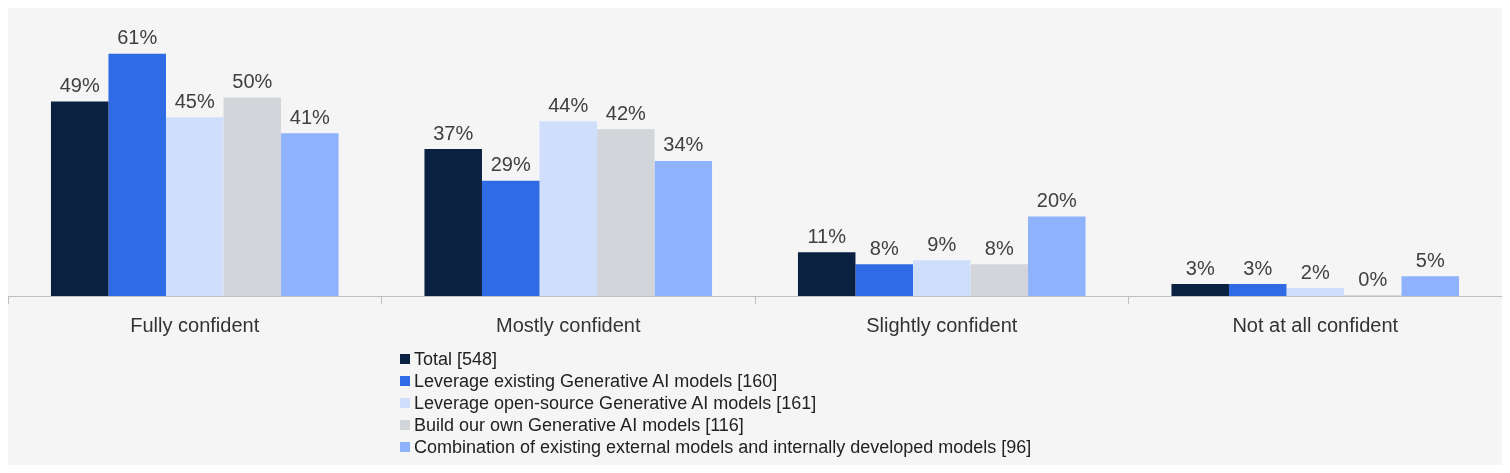 The image size is (1510, 473). I want to click on legend-label: Build our own Generative AI models [116], so click(579, 425).